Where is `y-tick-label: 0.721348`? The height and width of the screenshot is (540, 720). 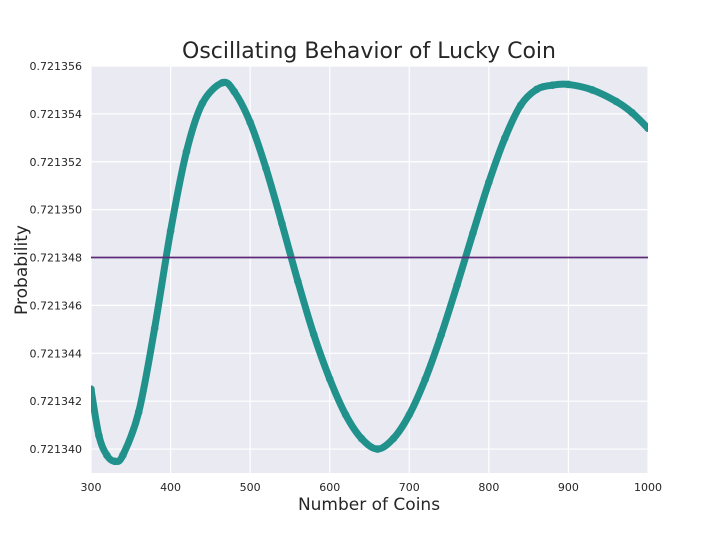 y-tick-label: 0.721348 is located at coordinates (56, 258).